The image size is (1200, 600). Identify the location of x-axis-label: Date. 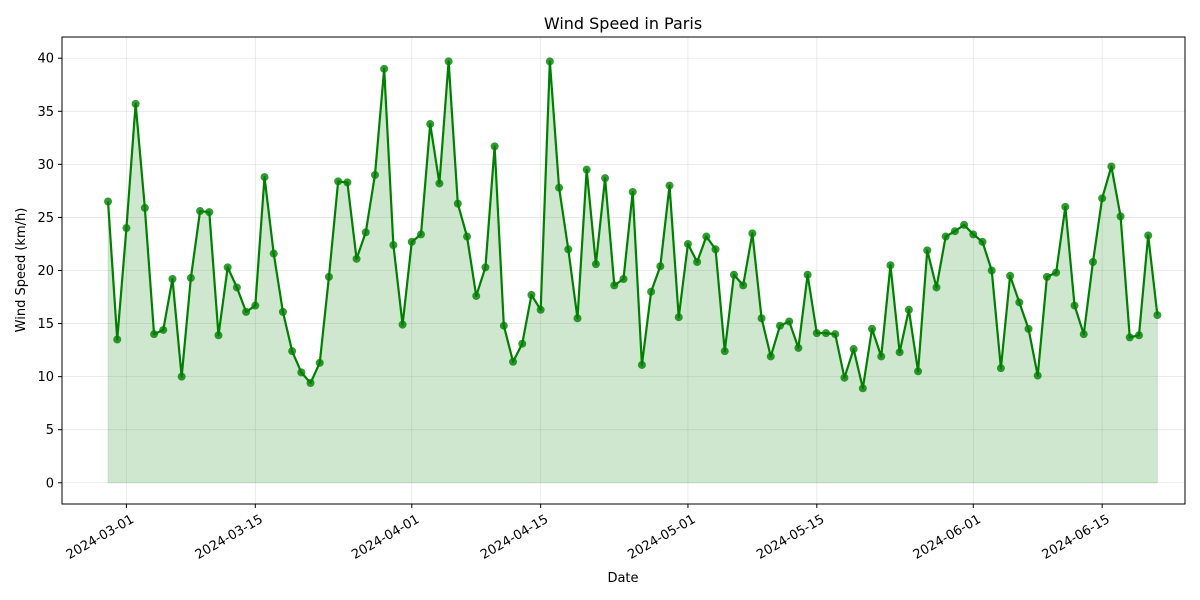
(622, 578).